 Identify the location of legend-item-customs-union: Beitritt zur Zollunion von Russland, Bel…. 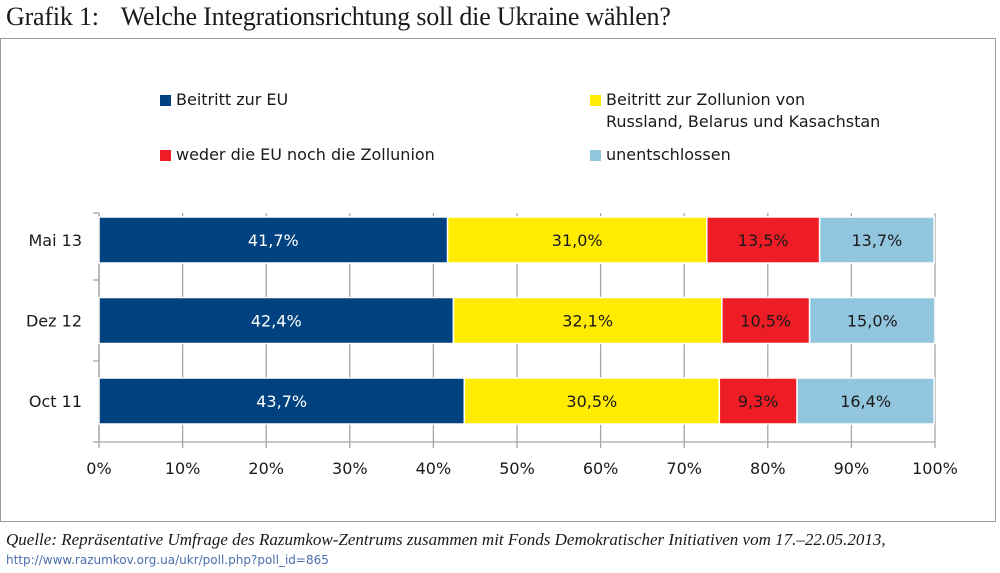
(735, 111).